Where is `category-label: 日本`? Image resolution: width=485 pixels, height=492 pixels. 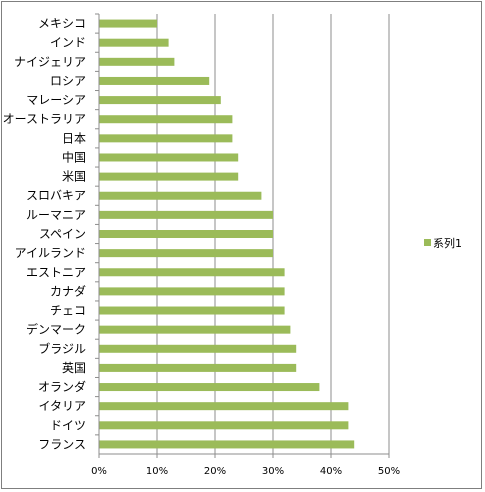
category-label: 日本 is located at coordinates (74, 138).